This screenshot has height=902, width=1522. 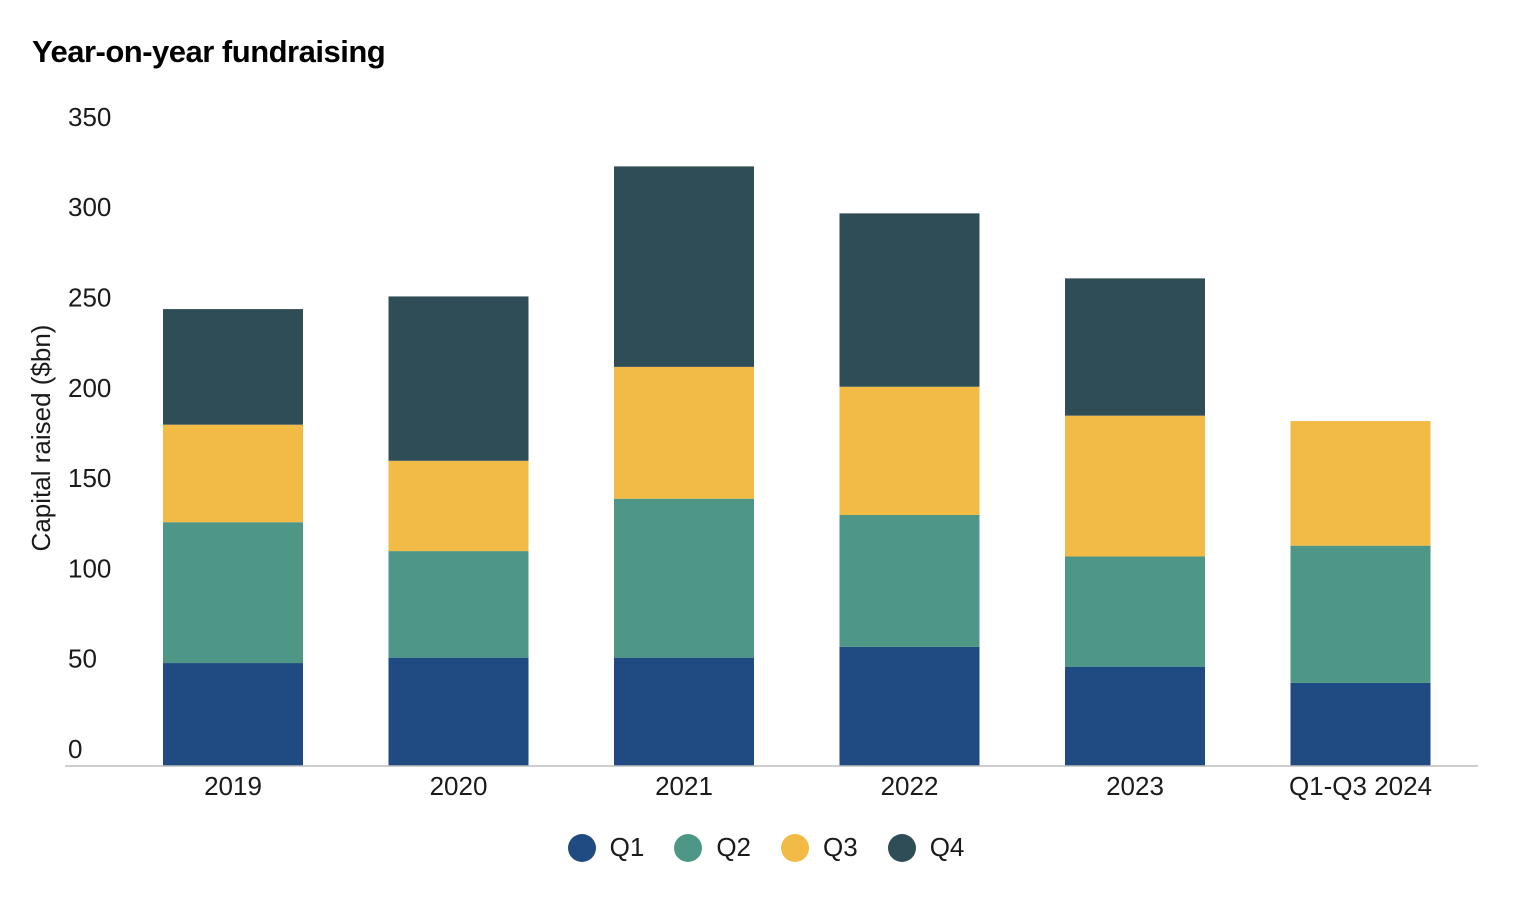 I want to click on legend-label-q3: Q3, so click(x=840, y=847).